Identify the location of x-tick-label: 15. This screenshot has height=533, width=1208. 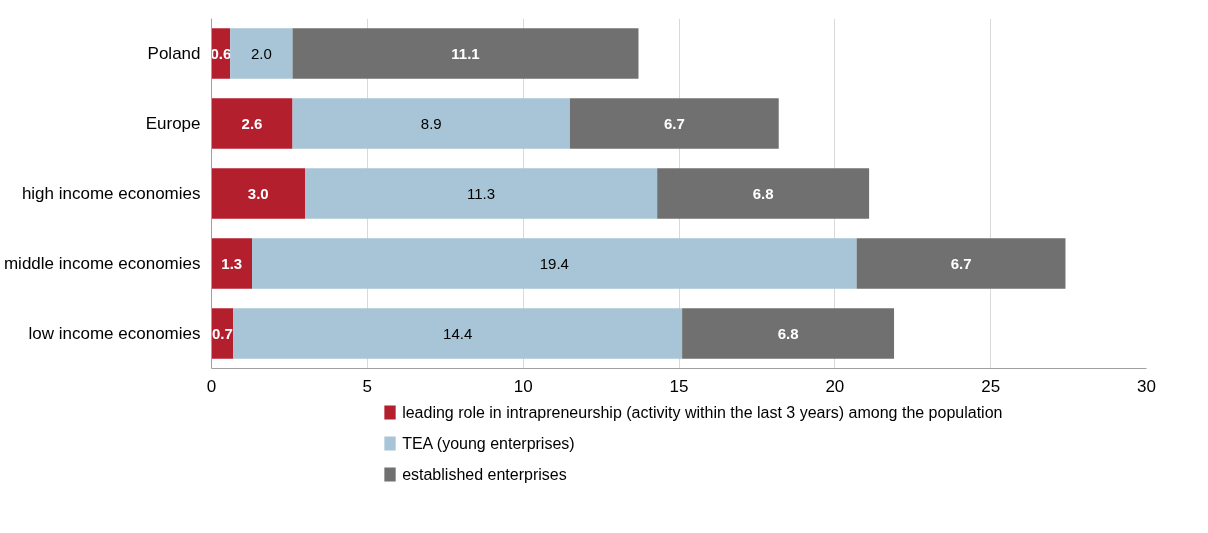
(679, 386).